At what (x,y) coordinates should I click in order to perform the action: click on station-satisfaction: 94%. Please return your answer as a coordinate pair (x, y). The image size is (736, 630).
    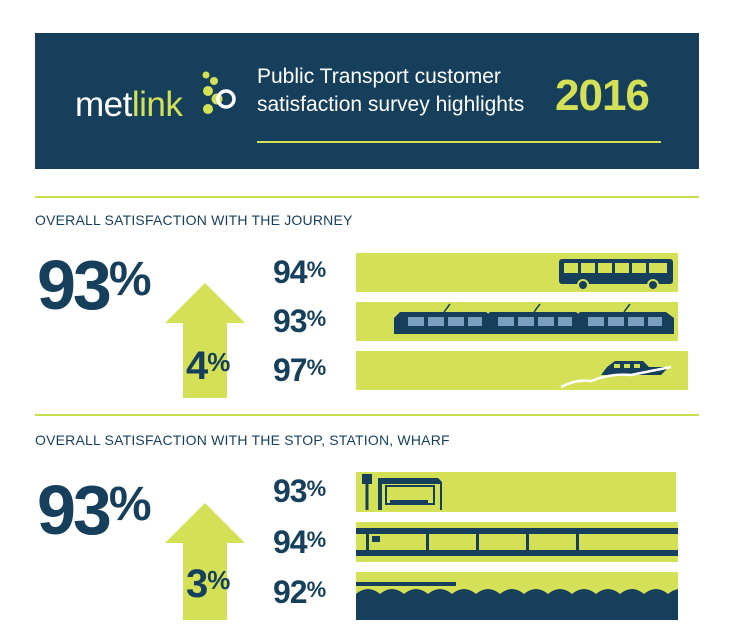
    Looking at the image, I should click on (300, 542).